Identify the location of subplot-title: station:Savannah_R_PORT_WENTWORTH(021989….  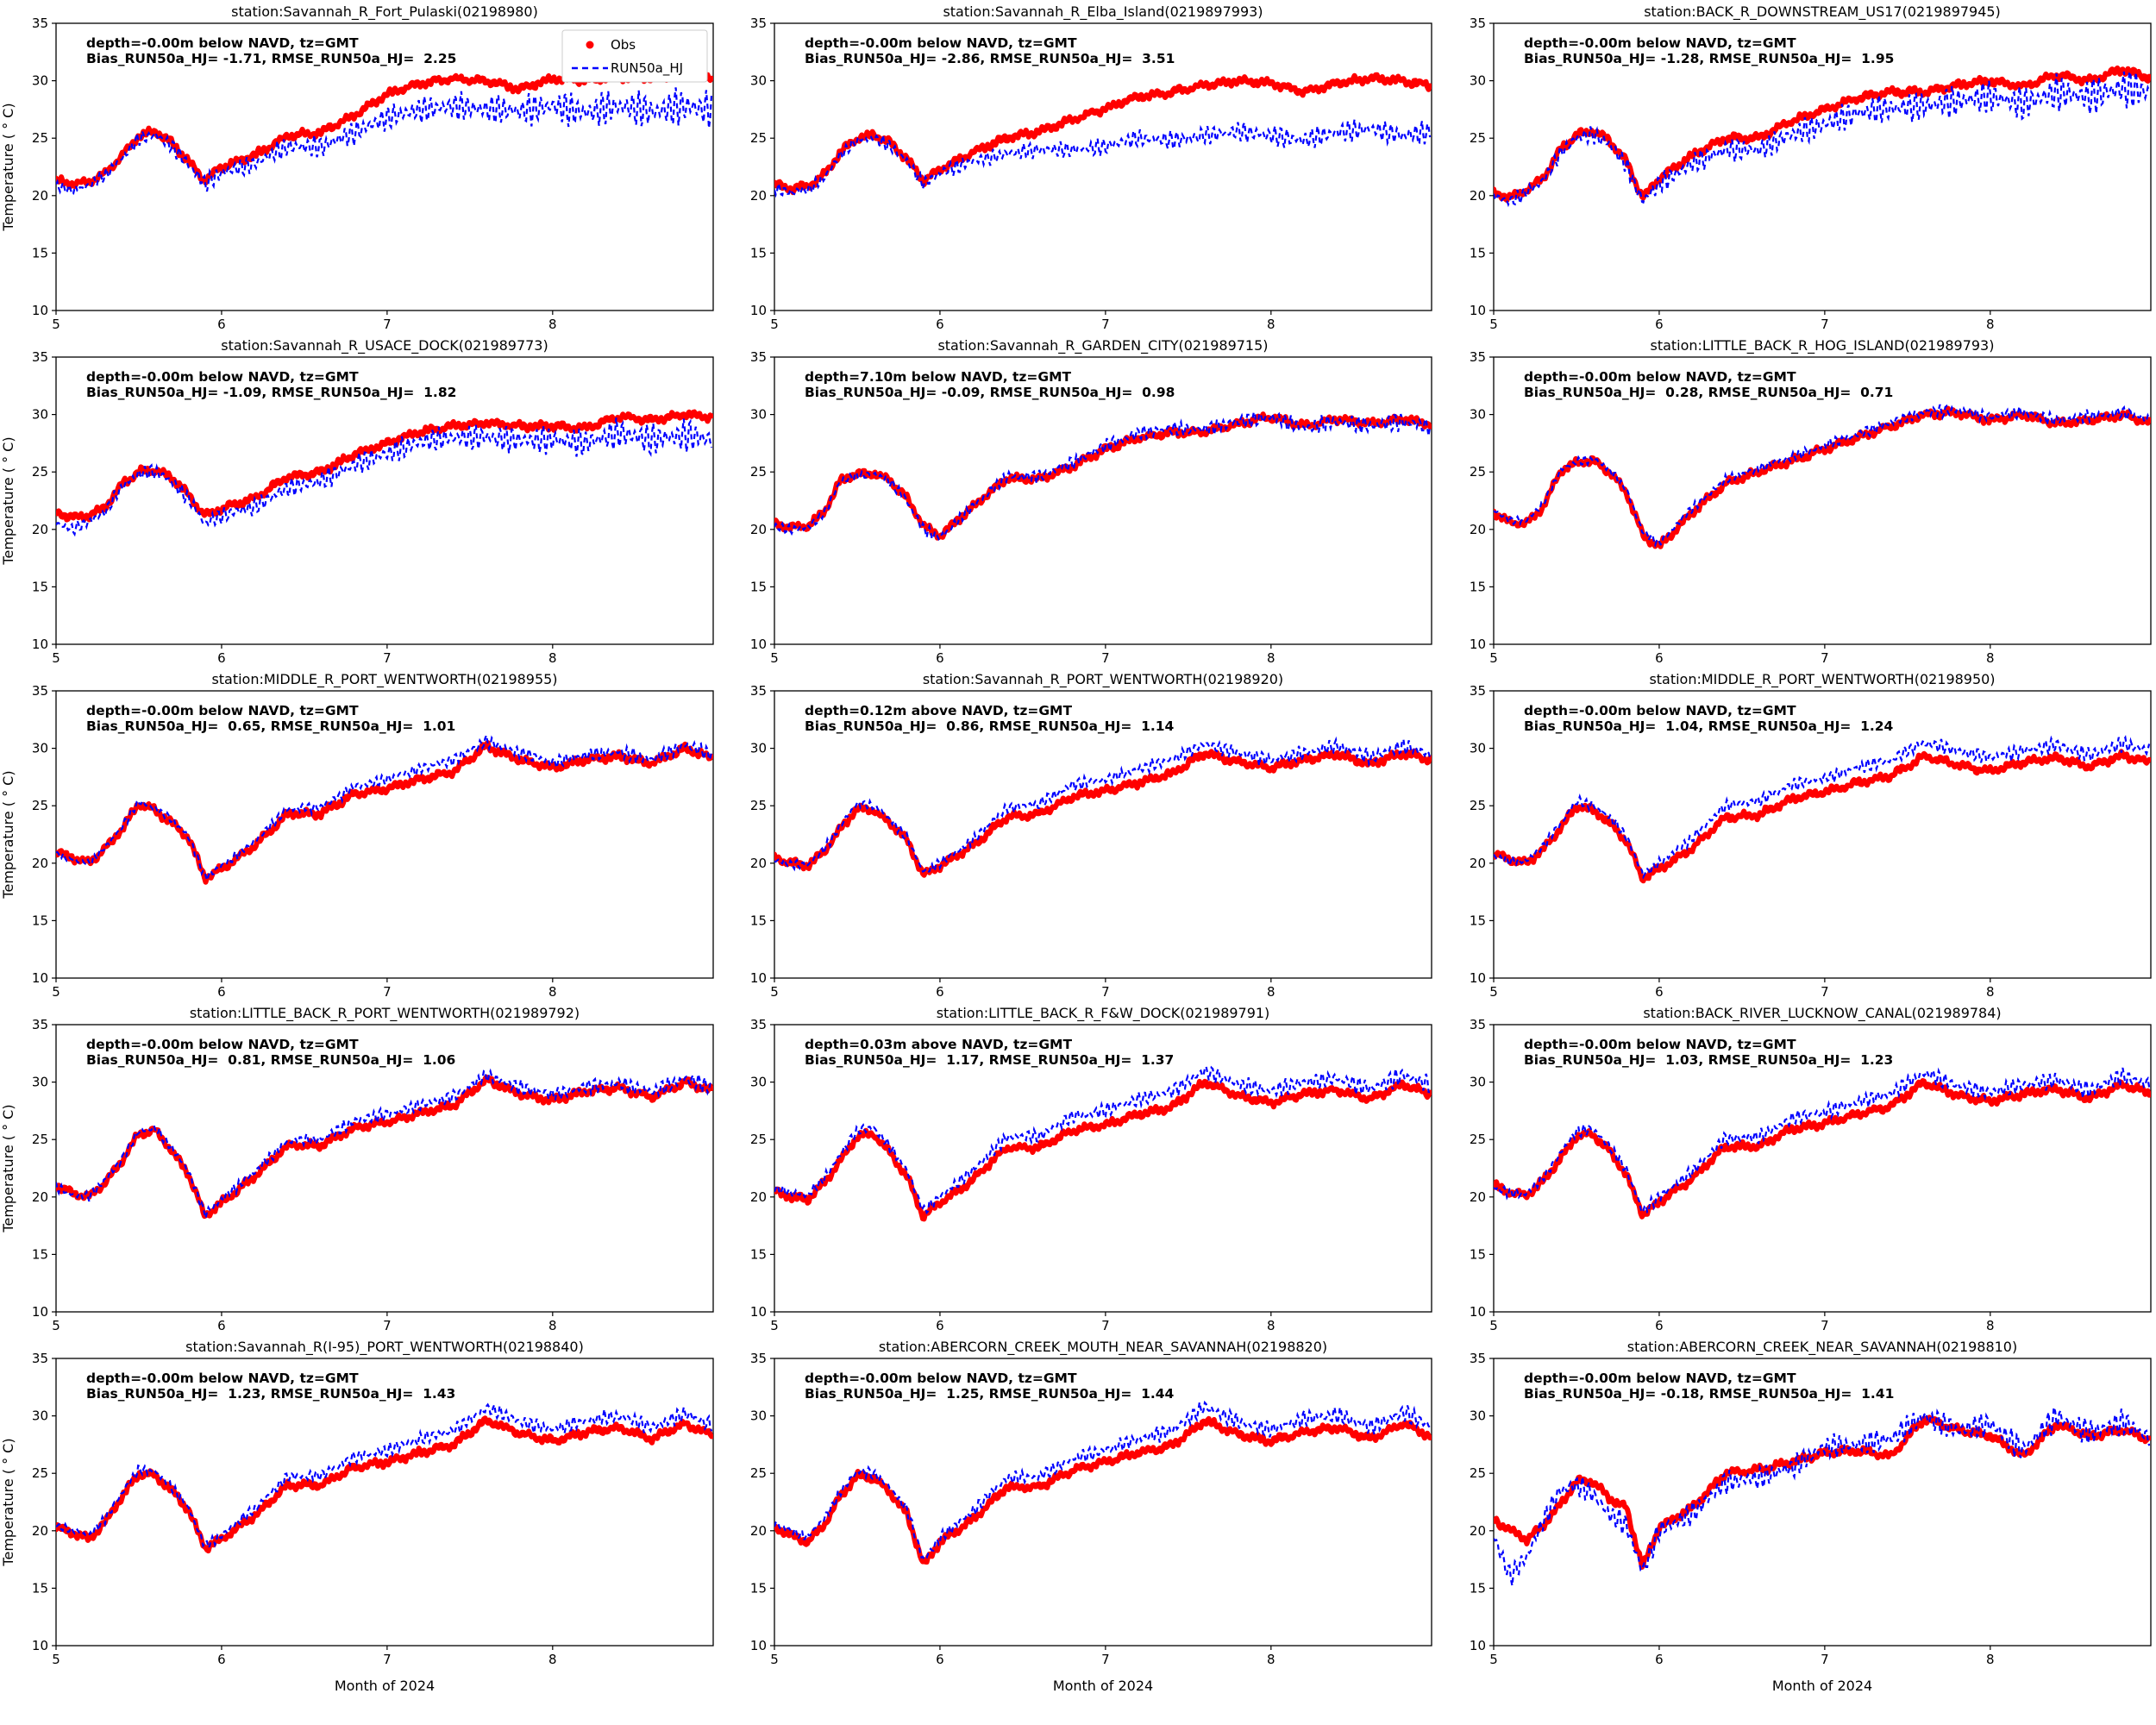
(1103, 679).